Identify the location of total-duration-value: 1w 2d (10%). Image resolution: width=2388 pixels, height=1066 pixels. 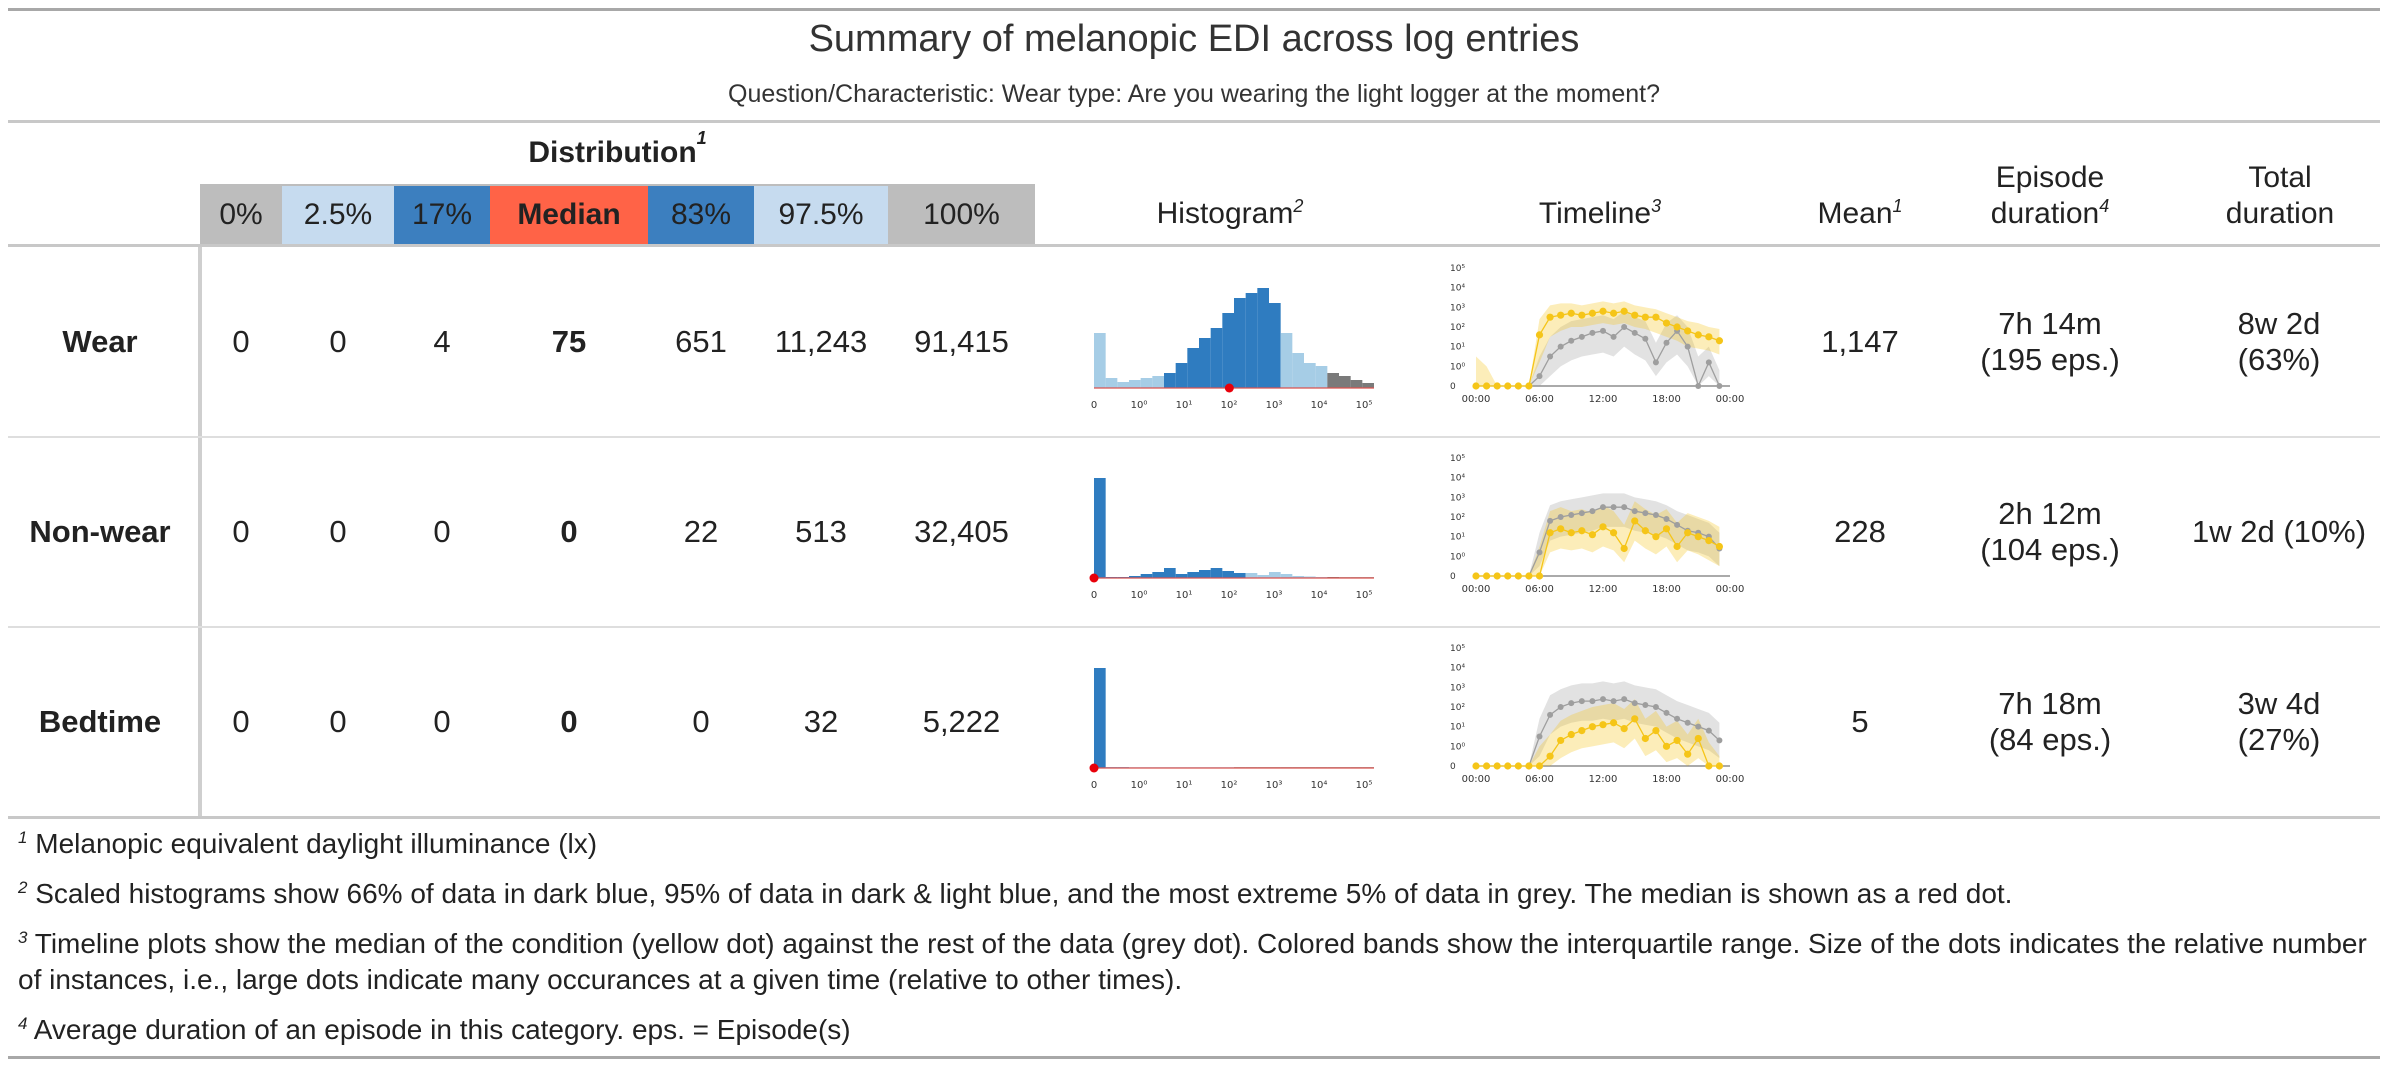
(2279, 531).